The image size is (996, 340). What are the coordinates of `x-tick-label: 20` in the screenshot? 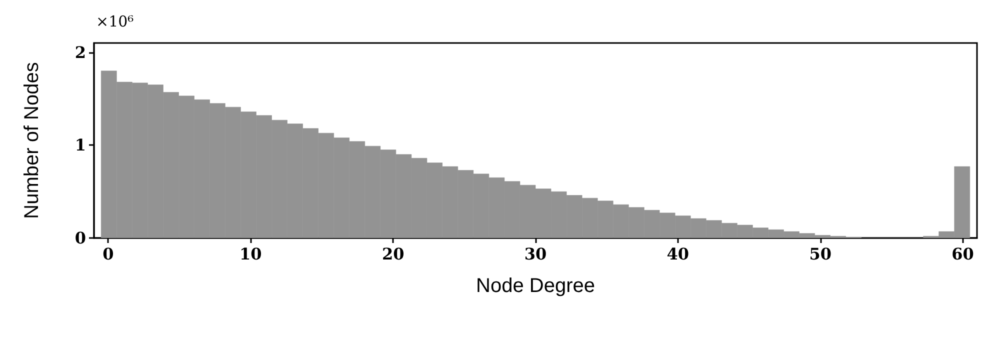 It's located at (393, 254).